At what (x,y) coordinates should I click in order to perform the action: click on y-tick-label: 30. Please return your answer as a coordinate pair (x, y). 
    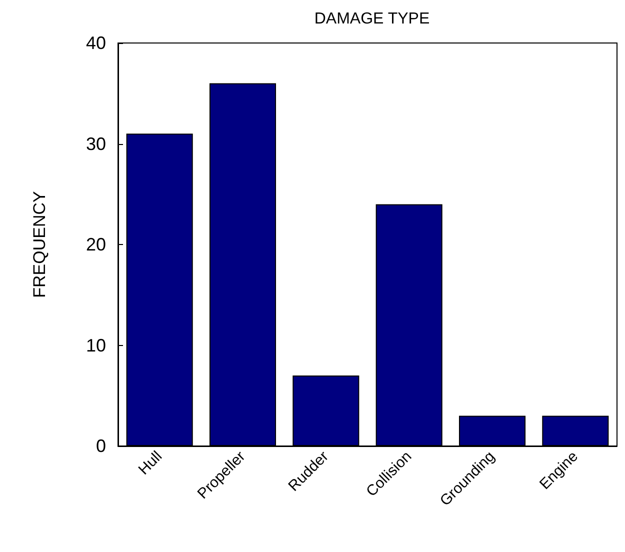
    Looking at the image, I should click on (96, 144).